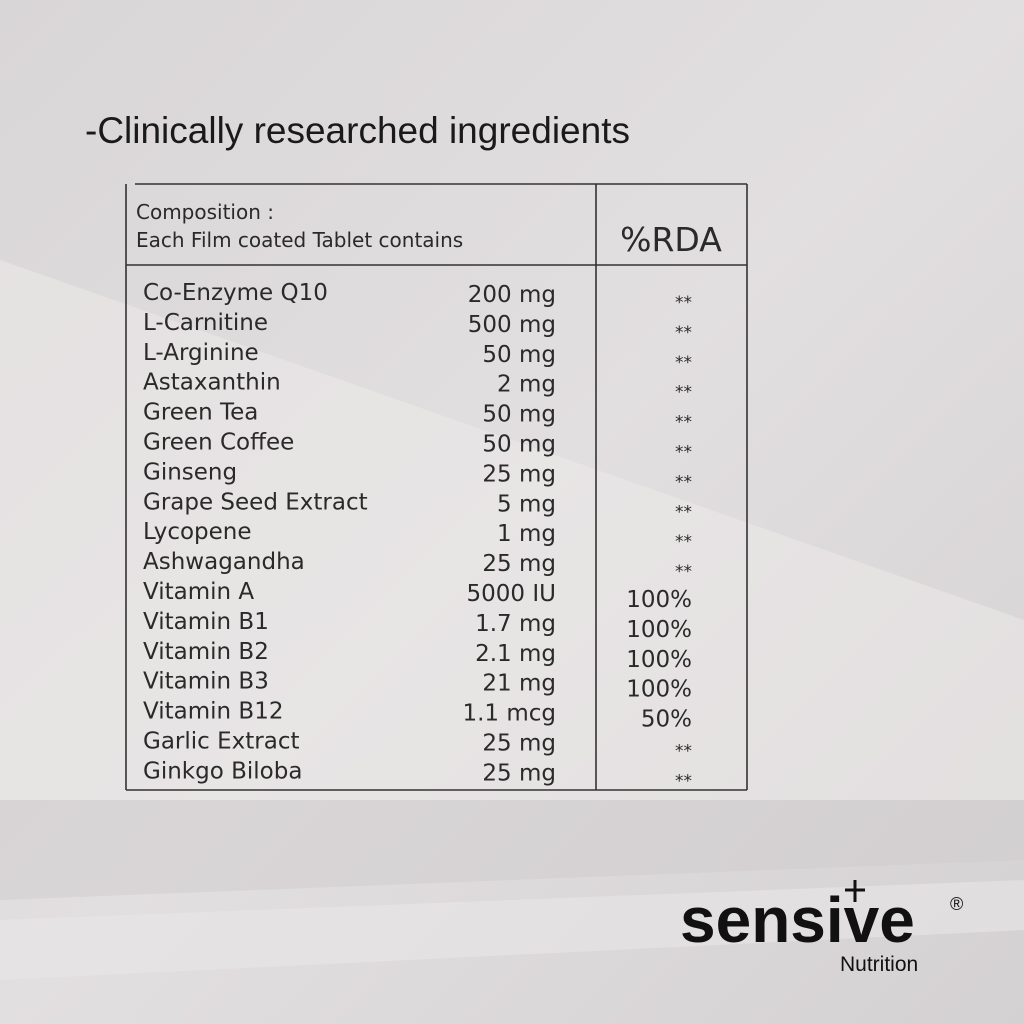 The image size is (1024, 1024). I want to click on ingredient-name: Ashwagandha, so click(224, 562).